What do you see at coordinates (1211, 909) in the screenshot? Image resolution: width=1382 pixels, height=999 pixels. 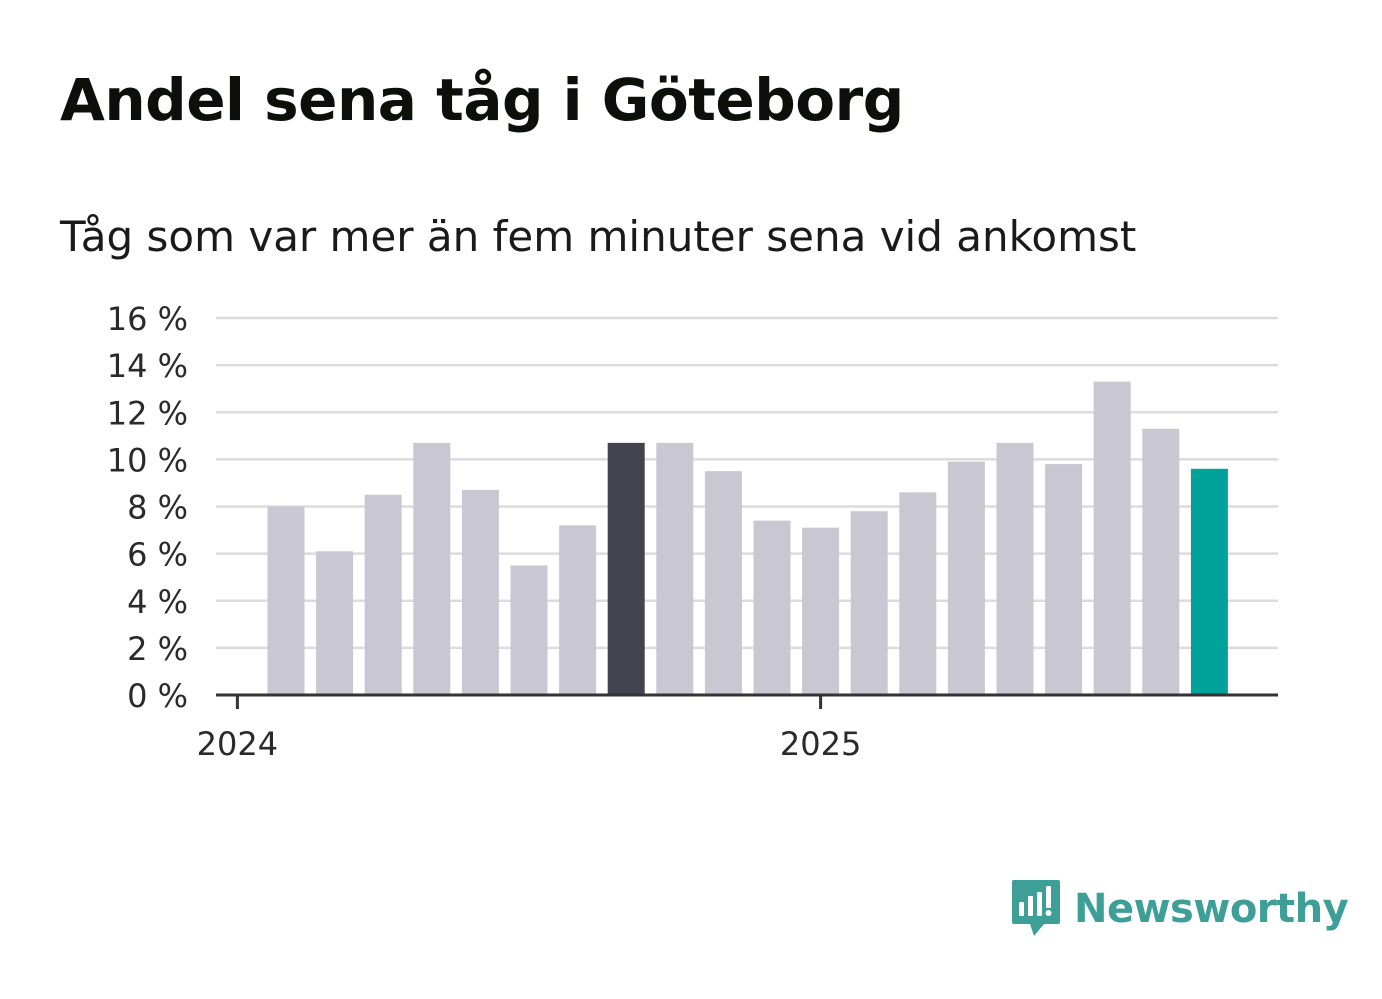 I see `brand-name: Newsworthy` at bounding box center [1211, 909].